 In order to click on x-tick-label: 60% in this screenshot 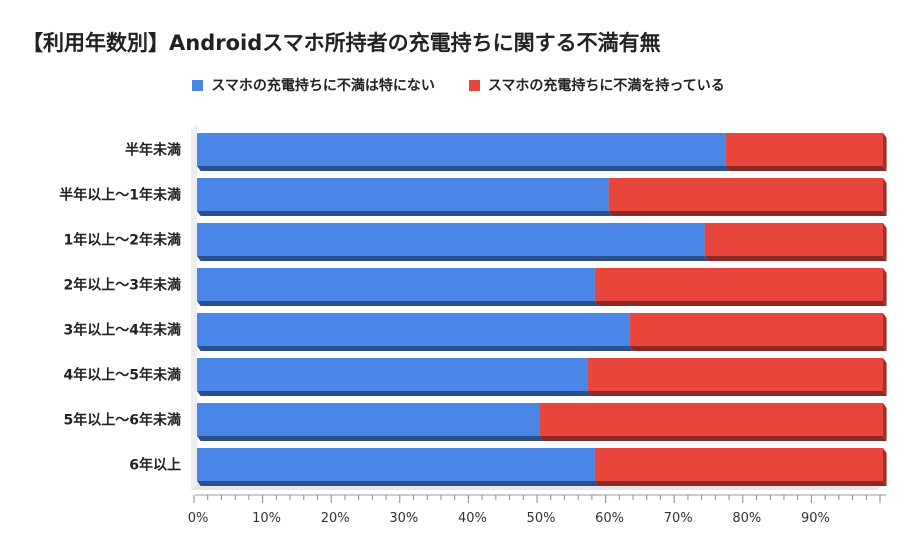, I will do `click(609, 518)`.